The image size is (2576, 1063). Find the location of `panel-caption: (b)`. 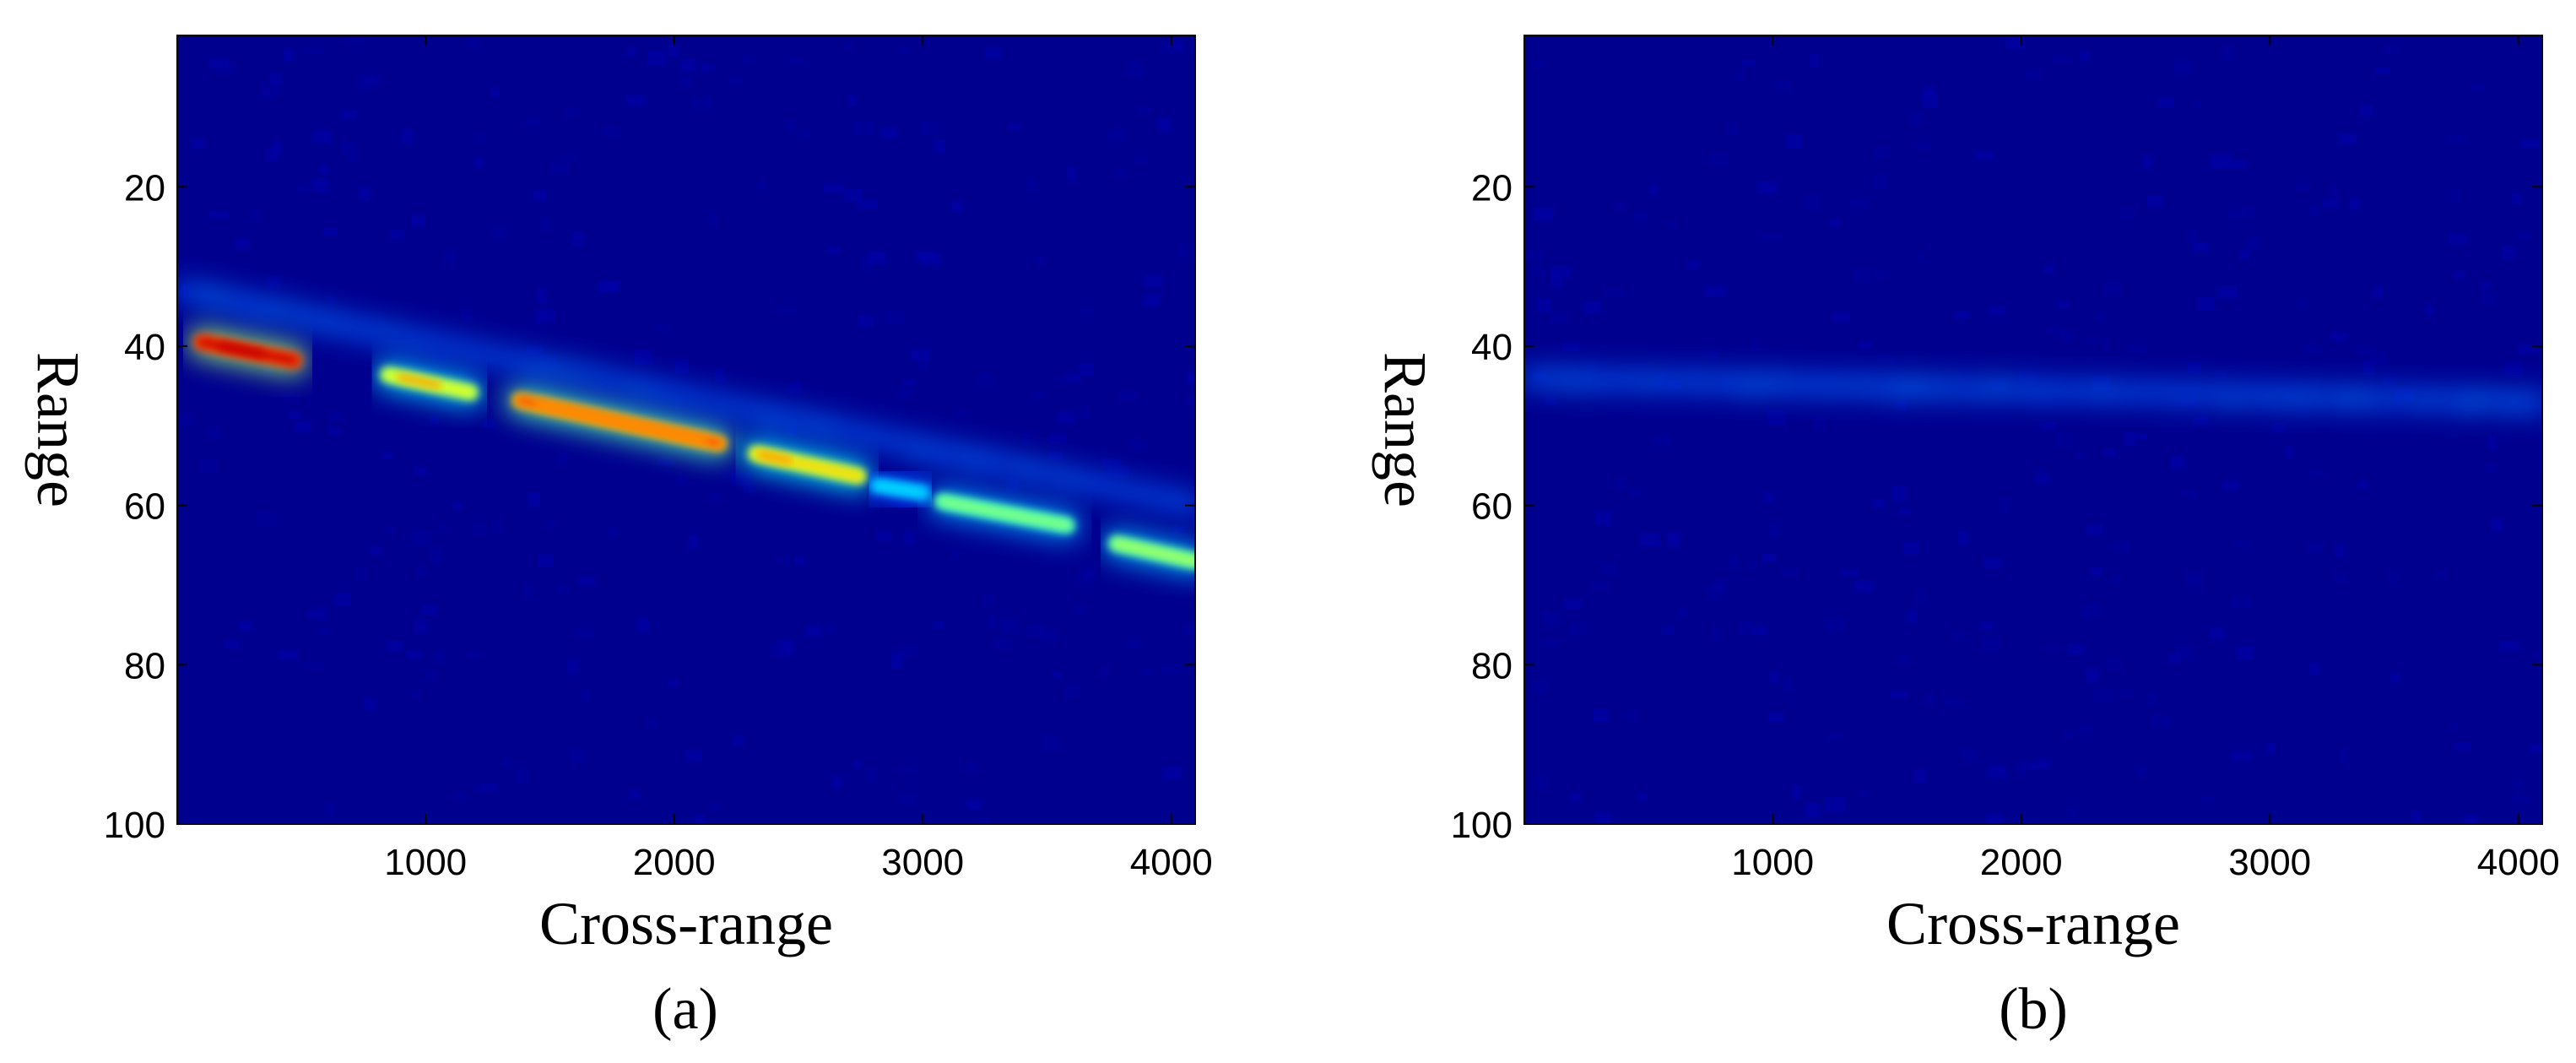

panel-caption: (b) is located at coordinates (2033, 1009).